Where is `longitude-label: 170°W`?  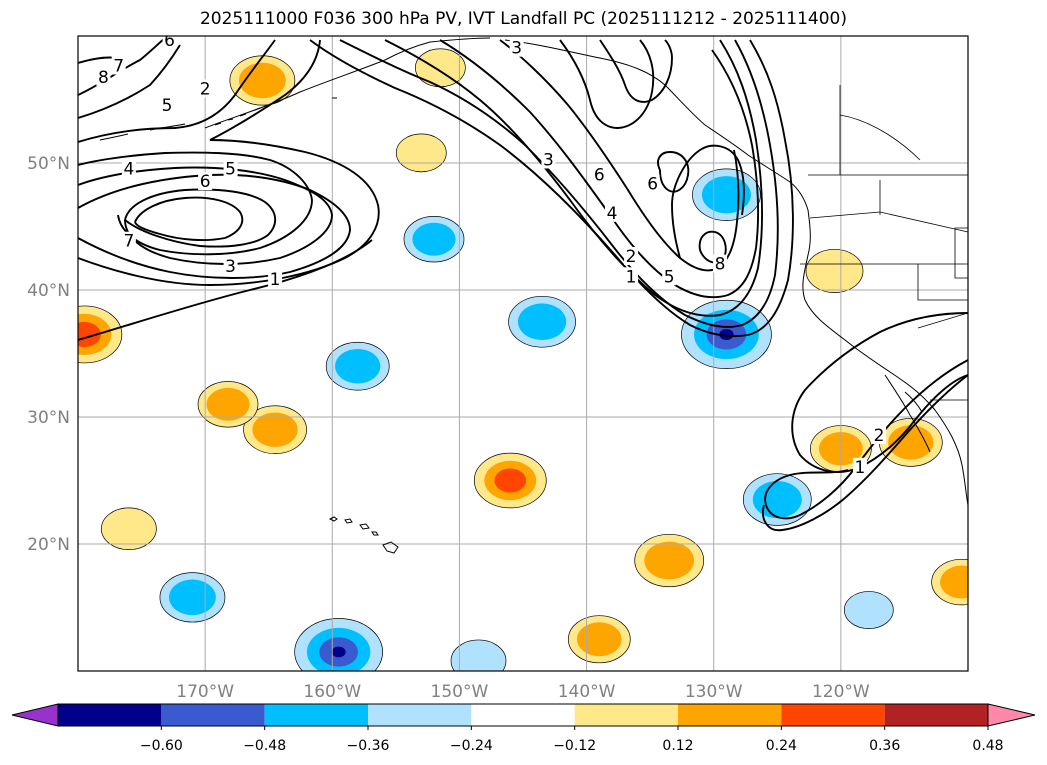 longitude-label: 170°W is located at coordinates (205, 692).